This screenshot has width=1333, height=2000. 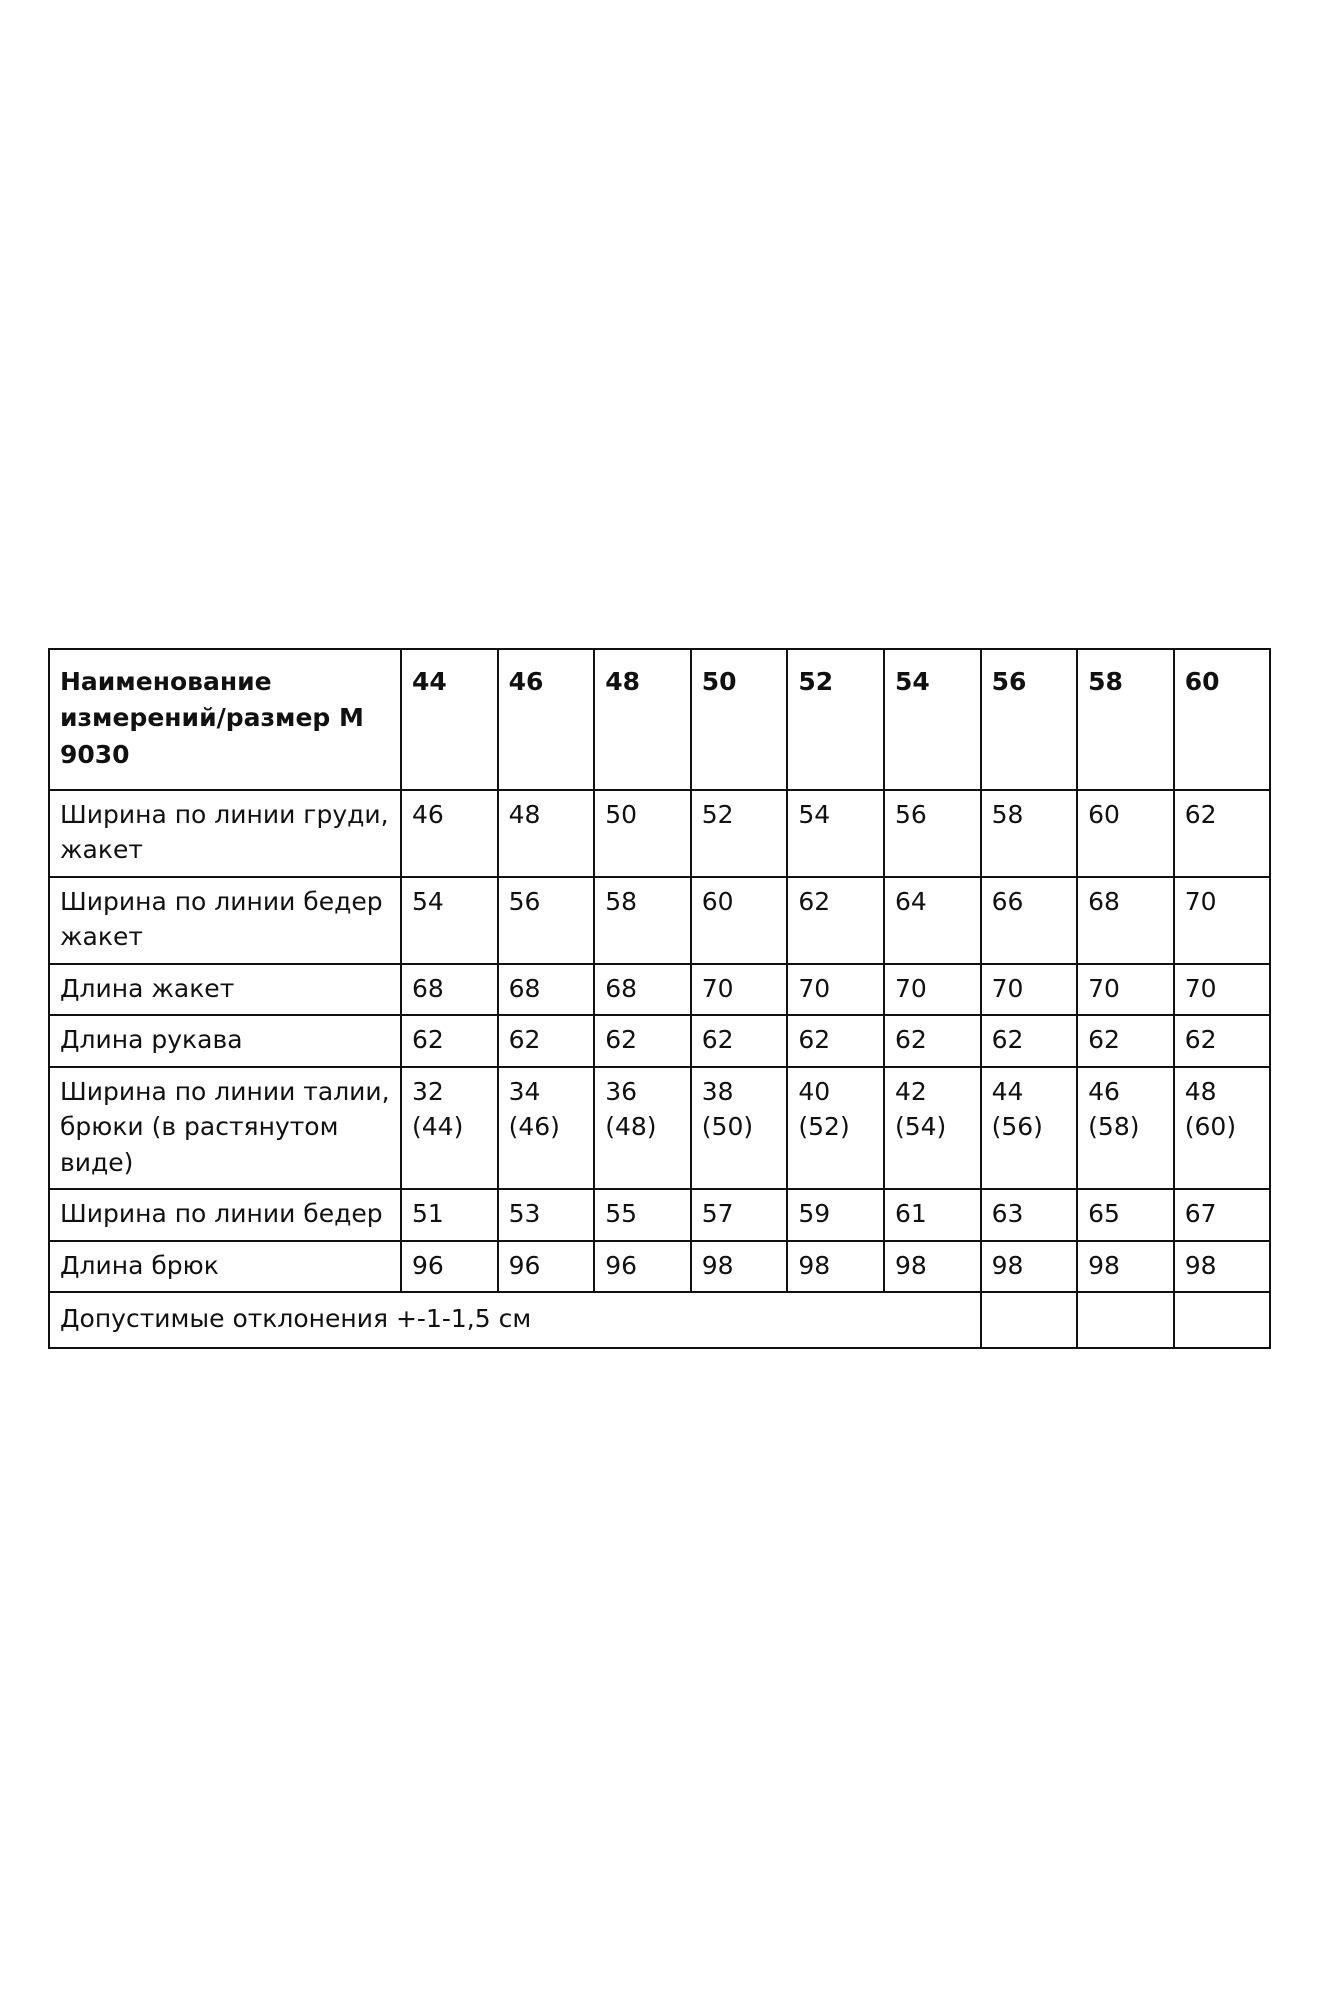 I want to click on table-note-row: Допустимые отклонения +-1-1,5 см, so click(x=660, y=1320).